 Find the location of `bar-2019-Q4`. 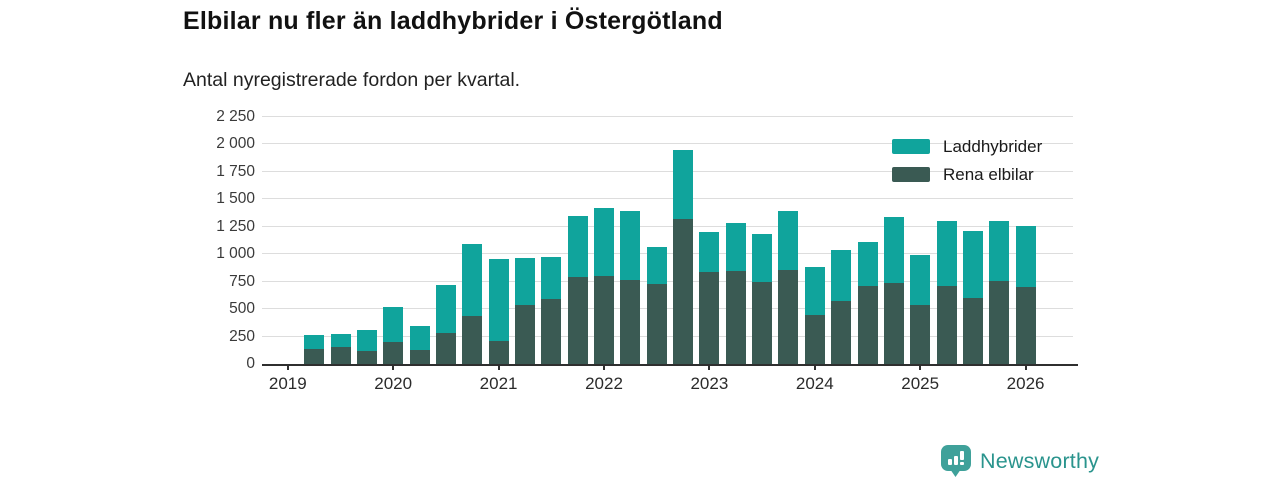

bar-2019-Q4 is located at coordinates (366, 346).